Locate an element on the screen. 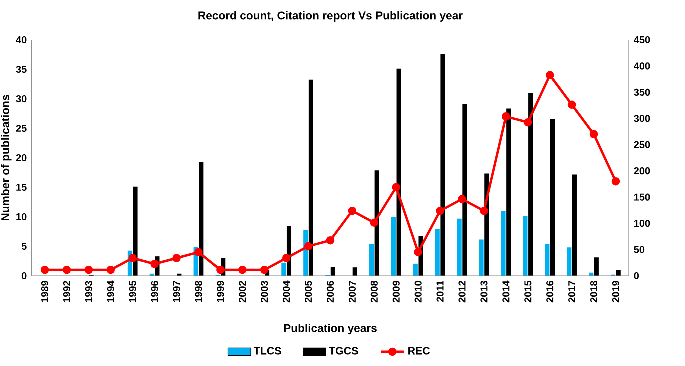 The image size is (685, 366). y2-tick-label: 50 is located at coordinates (639, 250).